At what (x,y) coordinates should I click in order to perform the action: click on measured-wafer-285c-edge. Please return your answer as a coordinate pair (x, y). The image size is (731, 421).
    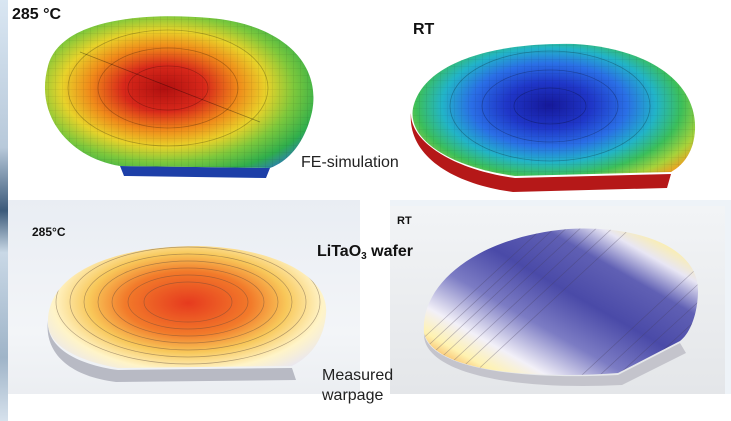
    Looking at the image, I should click on (171, 351).